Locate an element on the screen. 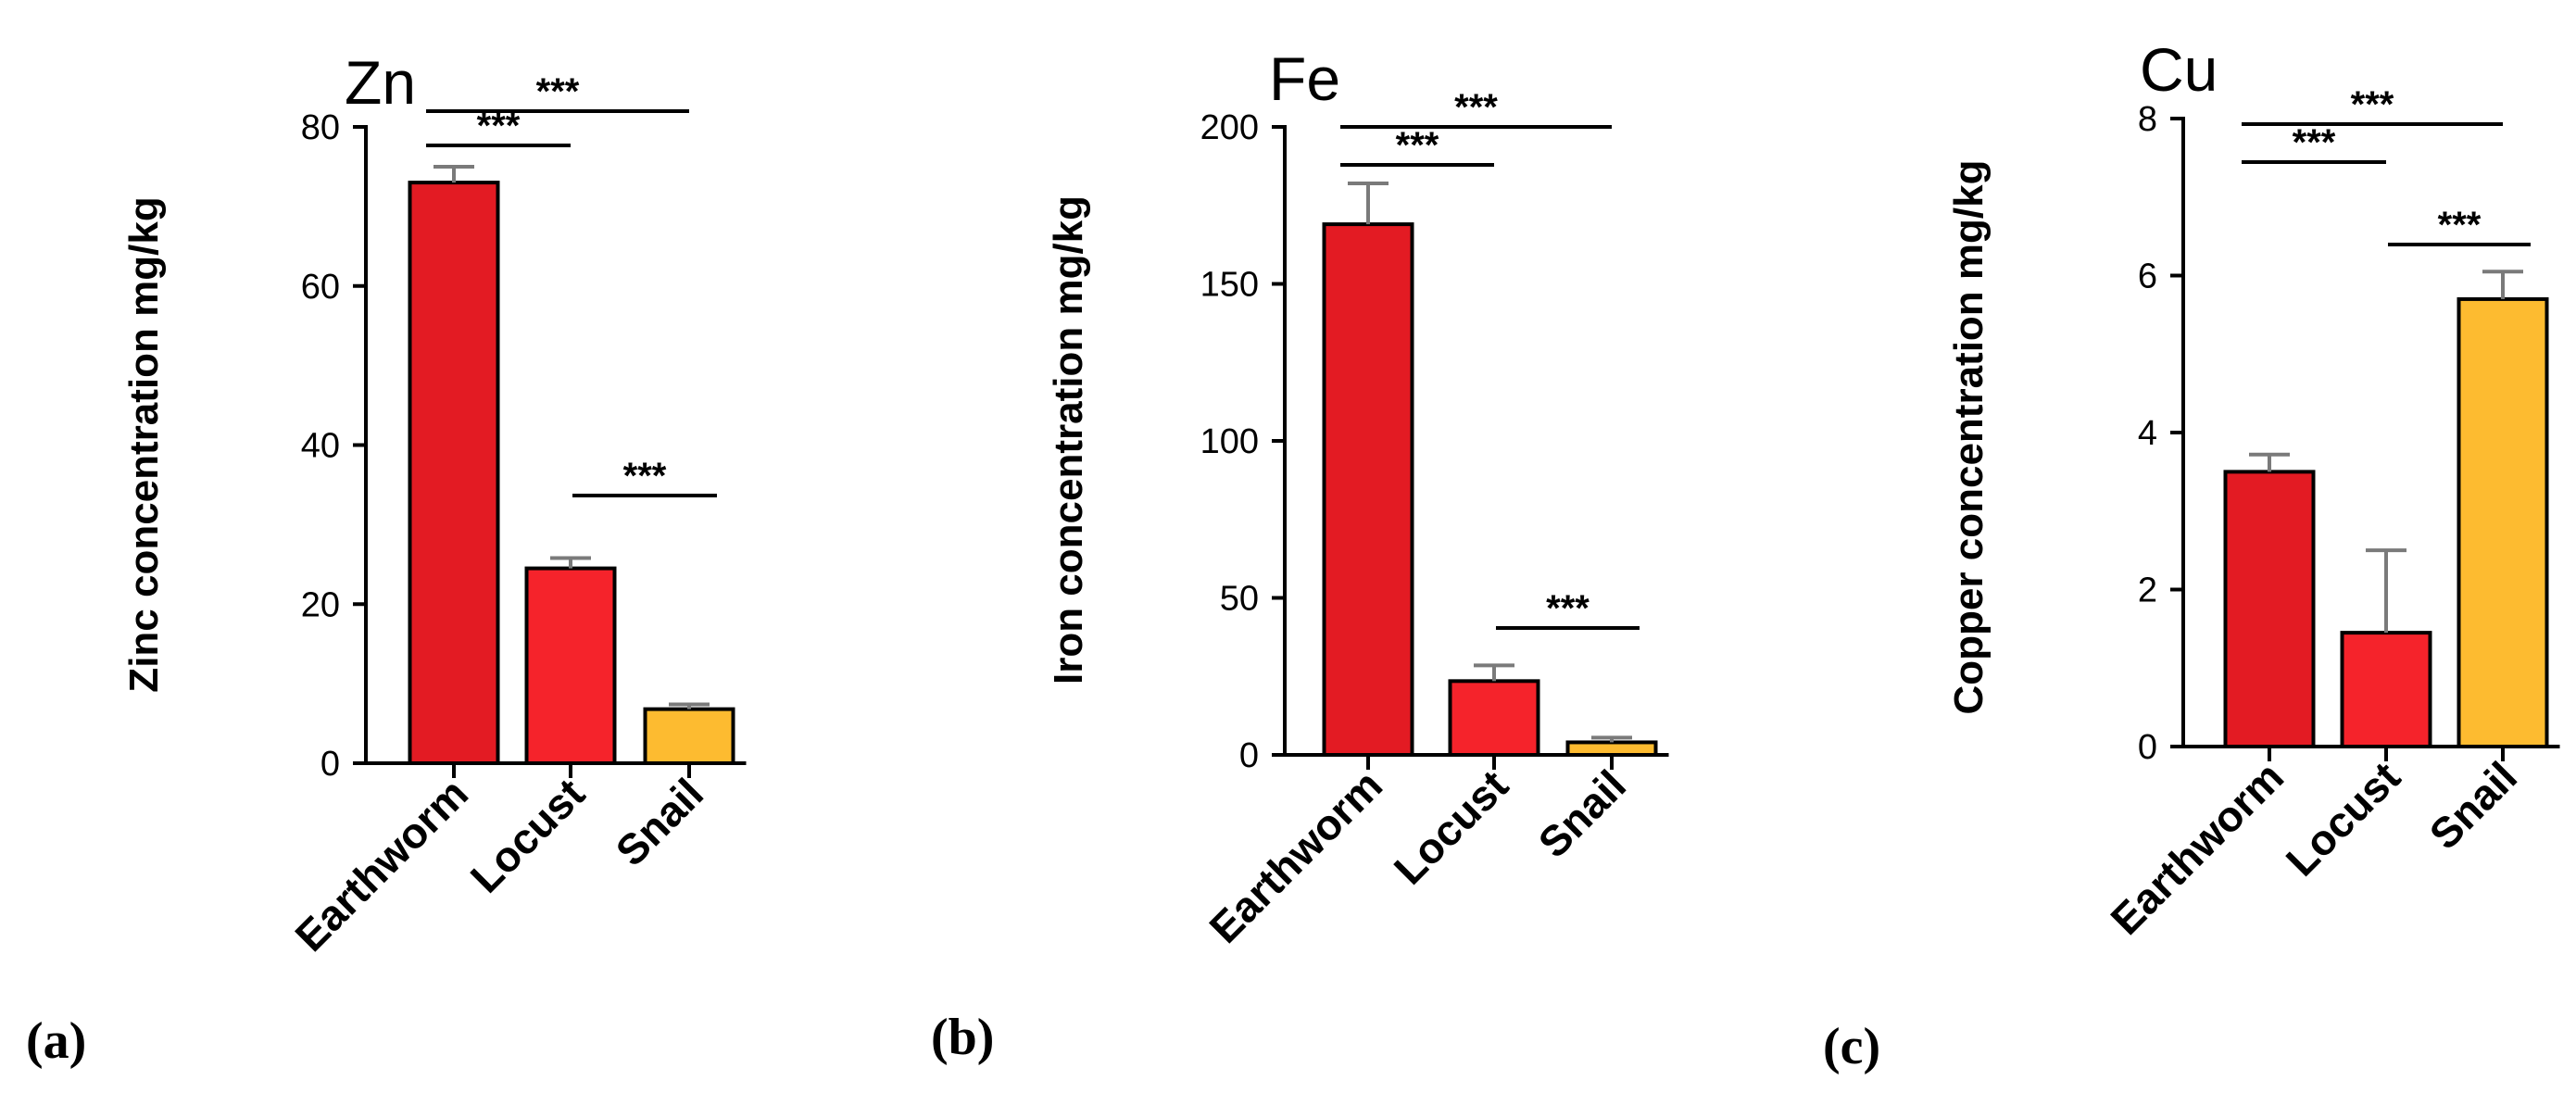 Image resolution: width=2576 pixels, height=1105 pixels. y-axis-label: Copper concentration mg/kg is located at coordinates (1969, 437).